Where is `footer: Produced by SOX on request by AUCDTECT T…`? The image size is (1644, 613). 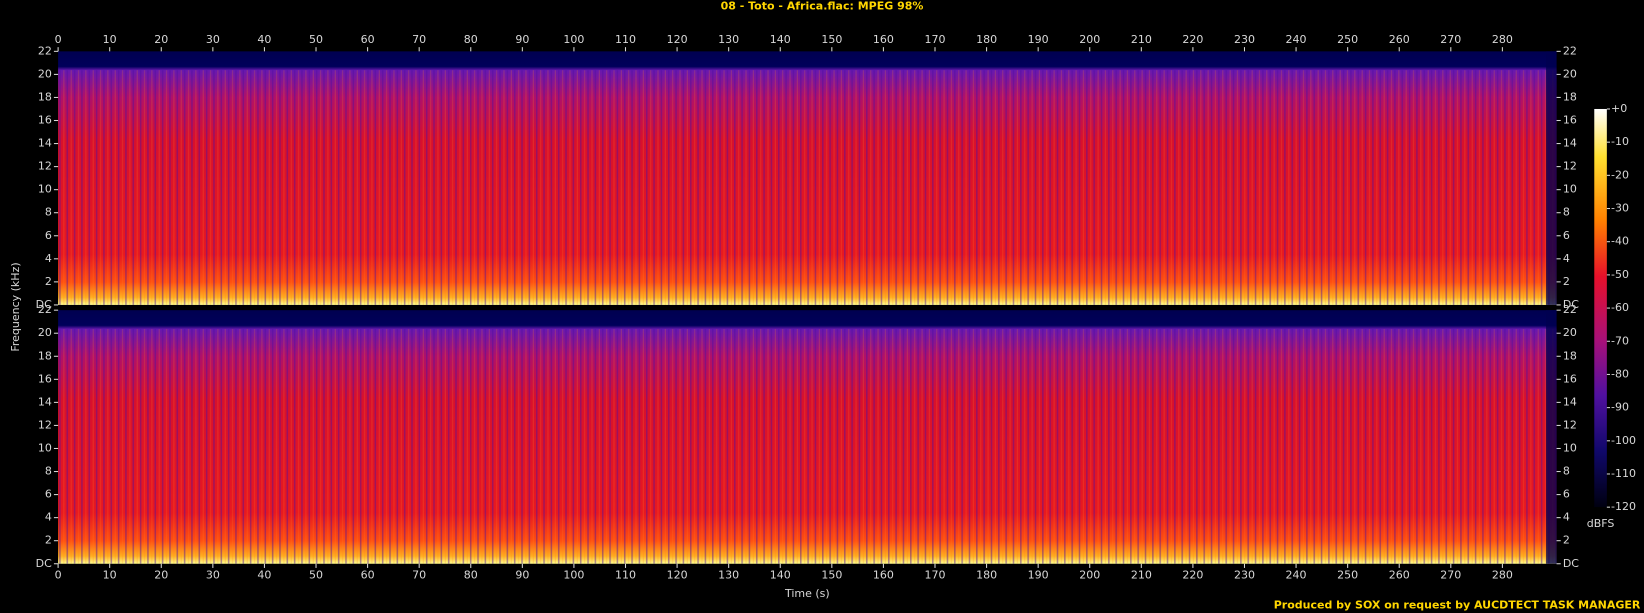
footer: Produced by SOX on request by AUCDTECT T… is located at coordinates (1457, 605).